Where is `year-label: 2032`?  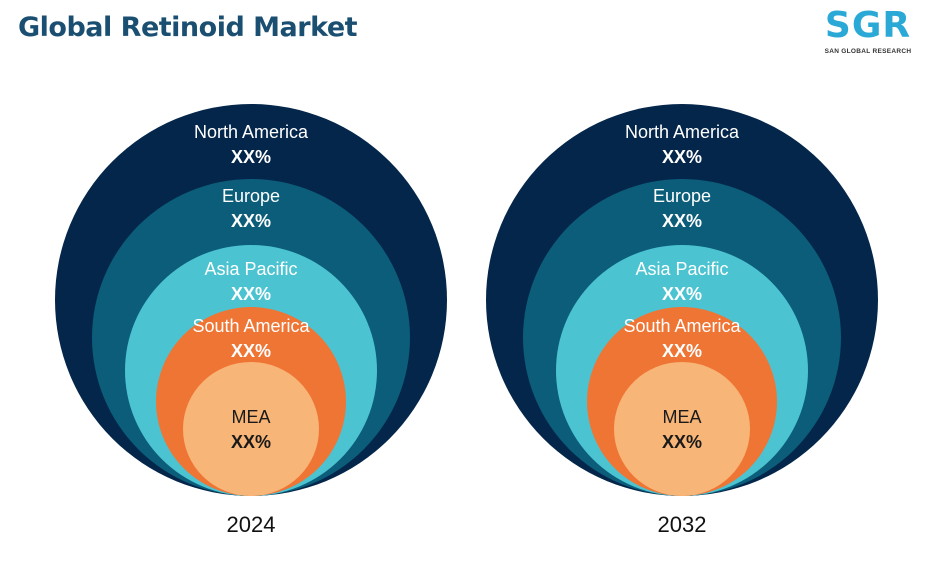
year-label: 2032 is located at coordinates (682, 524).